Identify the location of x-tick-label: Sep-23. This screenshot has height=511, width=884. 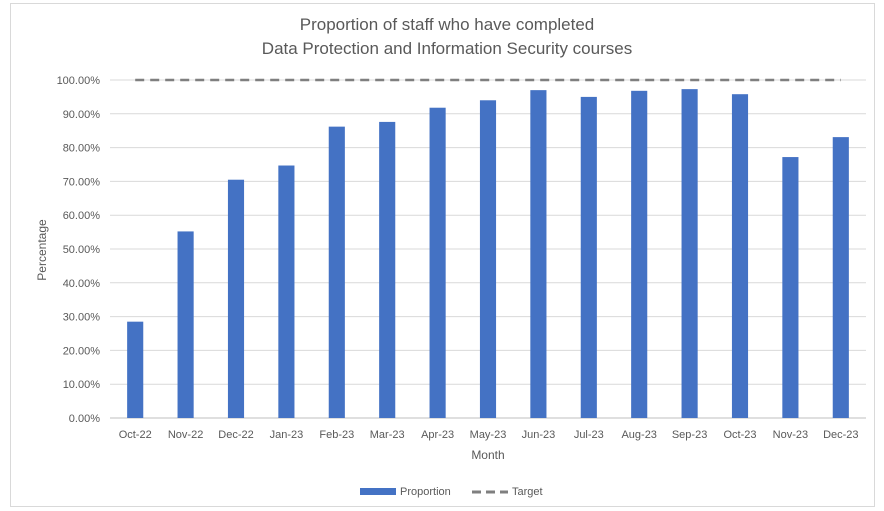
(689, 435).